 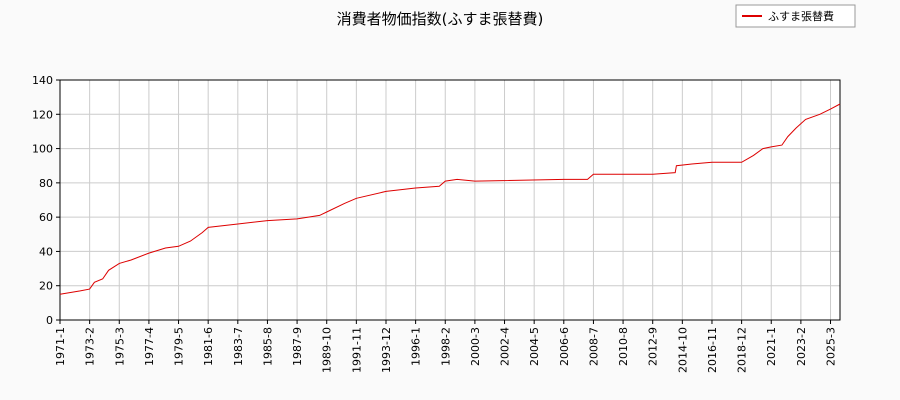 What do you see at coordinates (534, 346) in the screenshot?
I see `x-tick-label: 2004-5` at bounding box center [534, 346].